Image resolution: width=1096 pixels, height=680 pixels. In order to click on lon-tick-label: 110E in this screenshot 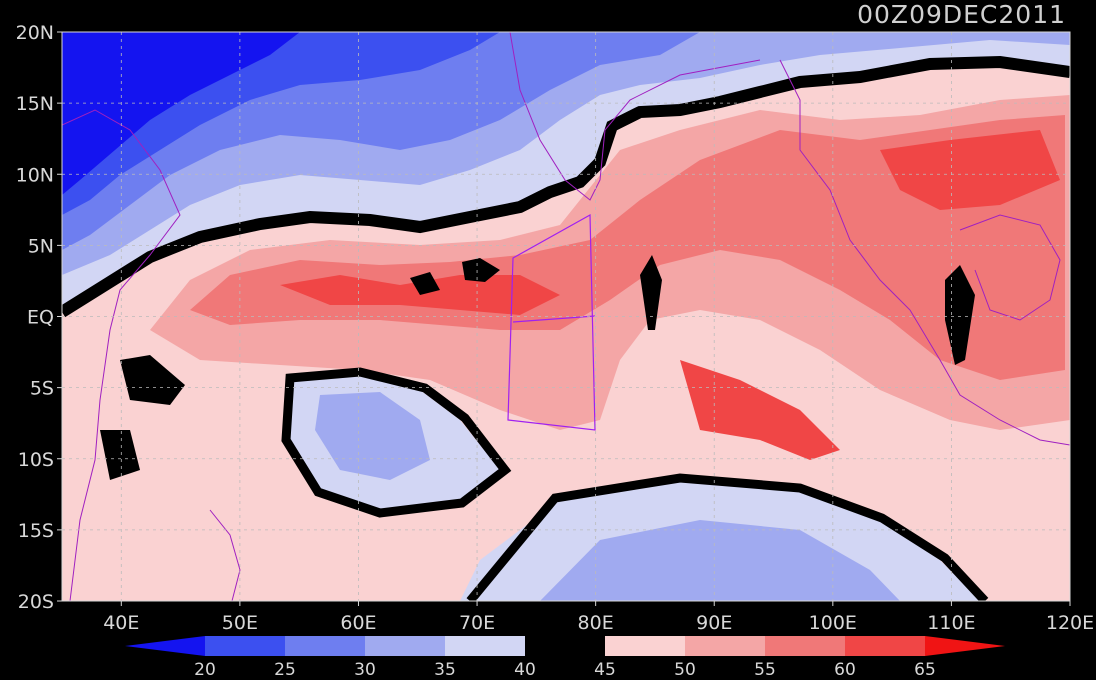, I will do `click(951, 623)`.